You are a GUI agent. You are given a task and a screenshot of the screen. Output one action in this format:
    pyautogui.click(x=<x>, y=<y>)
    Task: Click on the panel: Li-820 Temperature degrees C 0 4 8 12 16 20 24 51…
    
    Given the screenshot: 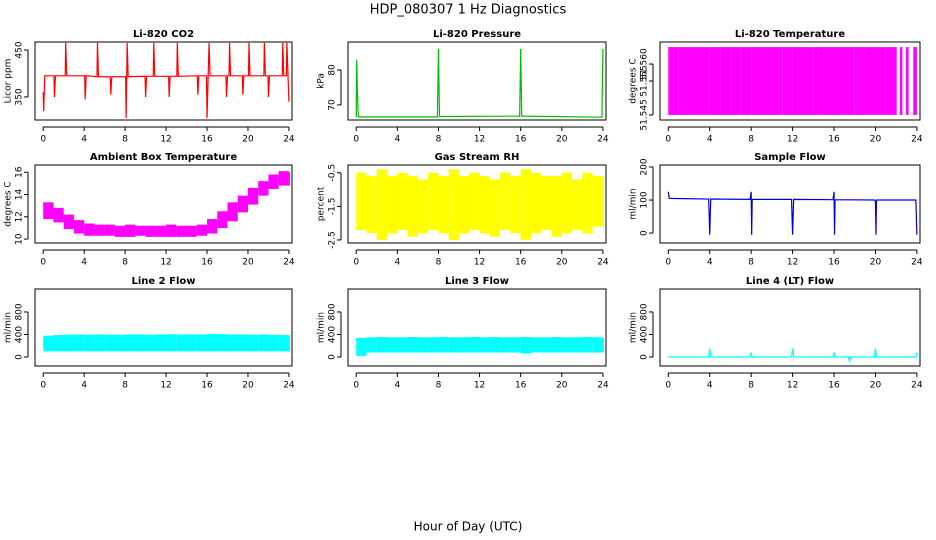 What is the action you would take?
    pyautogui.click(x=776, y=87)
    